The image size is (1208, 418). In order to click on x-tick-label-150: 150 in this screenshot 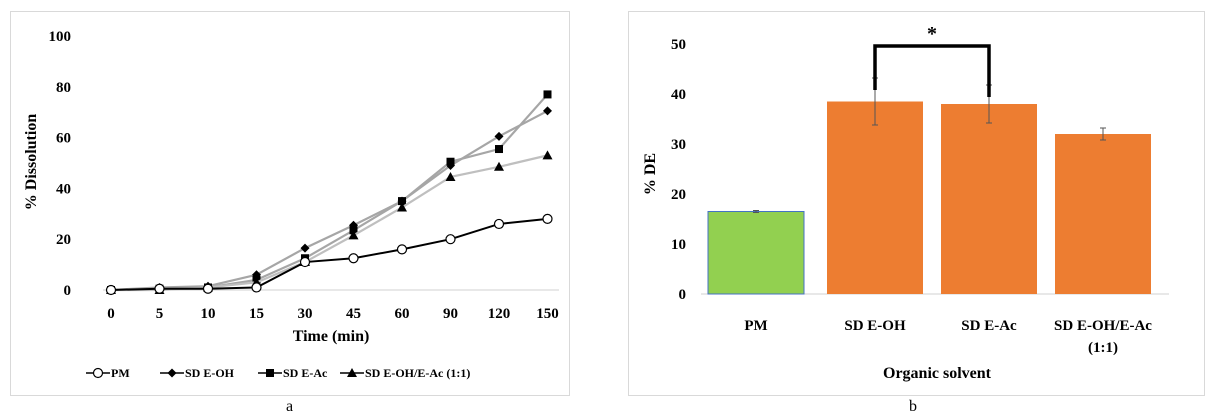, I will do `click(547, 314)`.